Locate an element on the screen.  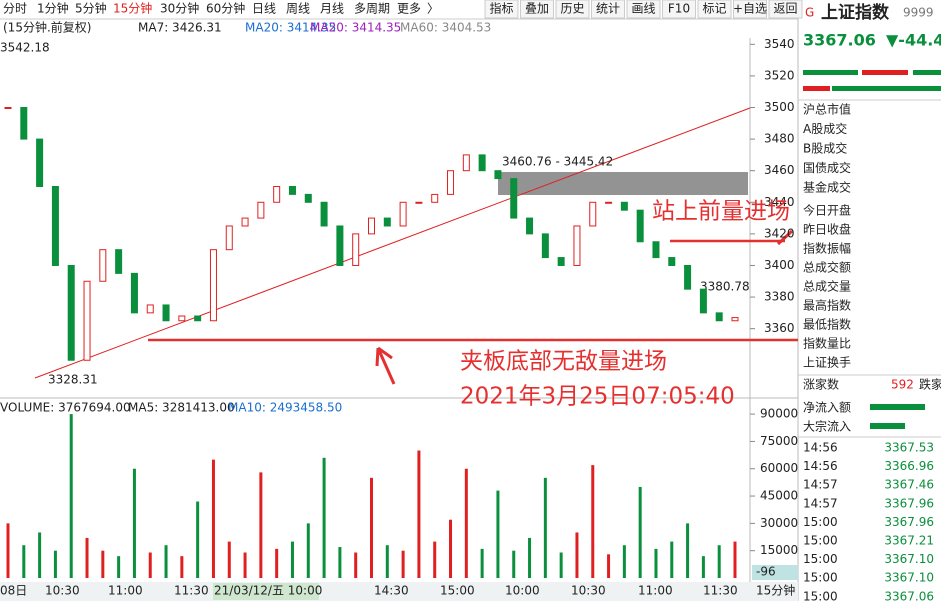
tick-price: 3367.06 is located at coordinates (909, 595).